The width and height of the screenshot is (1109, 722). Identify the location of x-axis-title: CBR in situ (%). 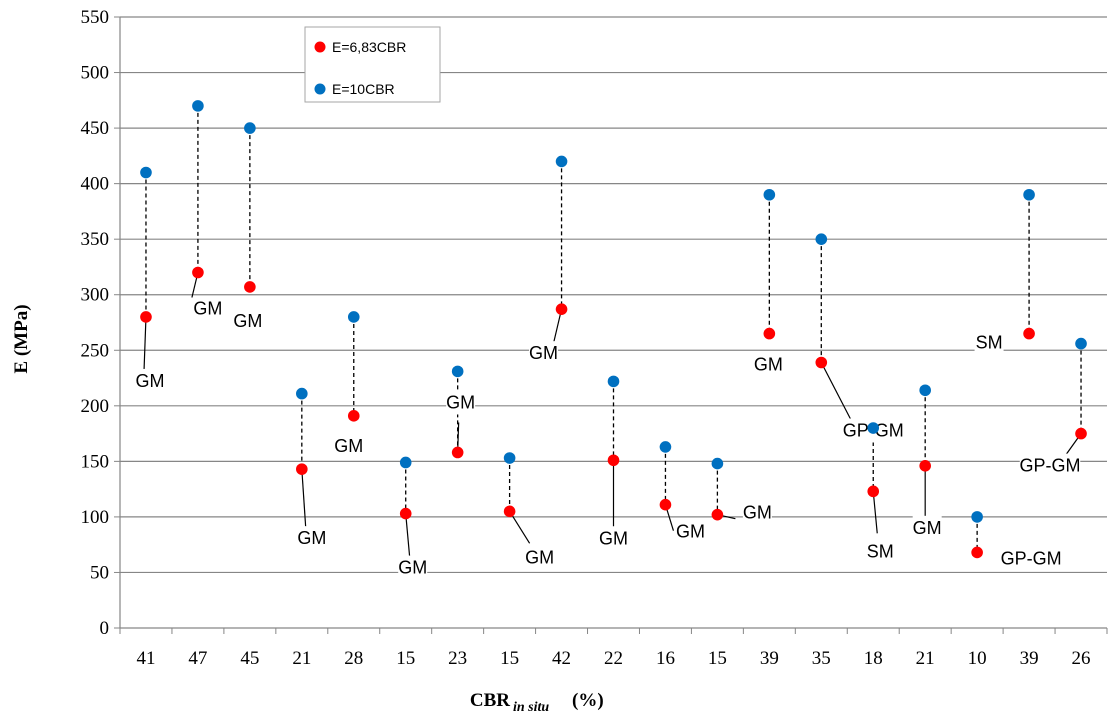
(537, 702).